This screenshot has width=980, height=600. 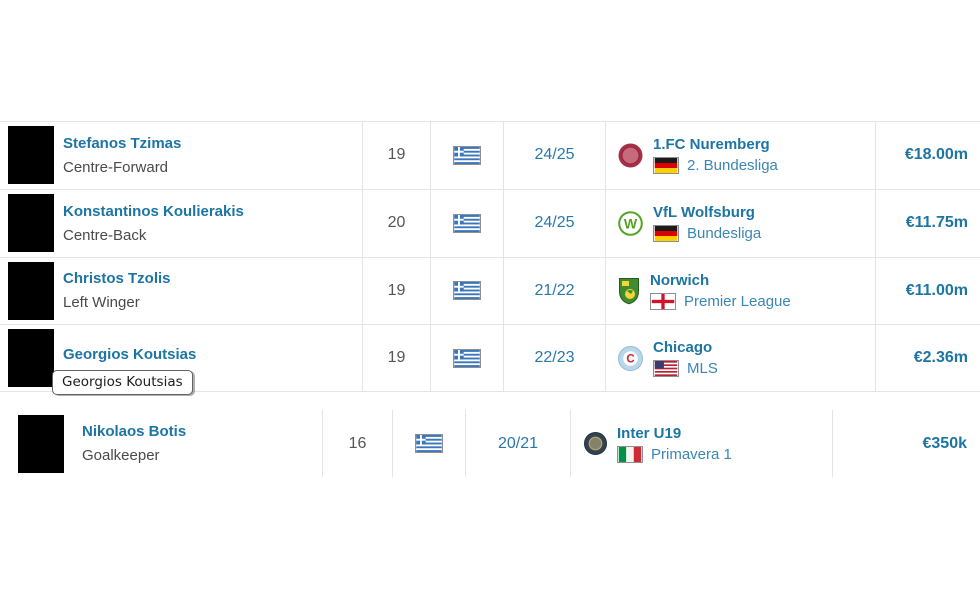 I want to click on player-cell: Stefanos Tzimas Centre-Forward, so click(x=181, y=155).